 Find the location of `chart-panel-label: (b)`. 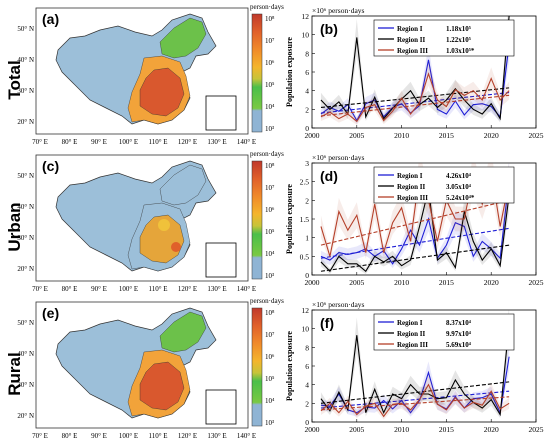

chart-panel-label: (b) is located at coordinates (329, 29).